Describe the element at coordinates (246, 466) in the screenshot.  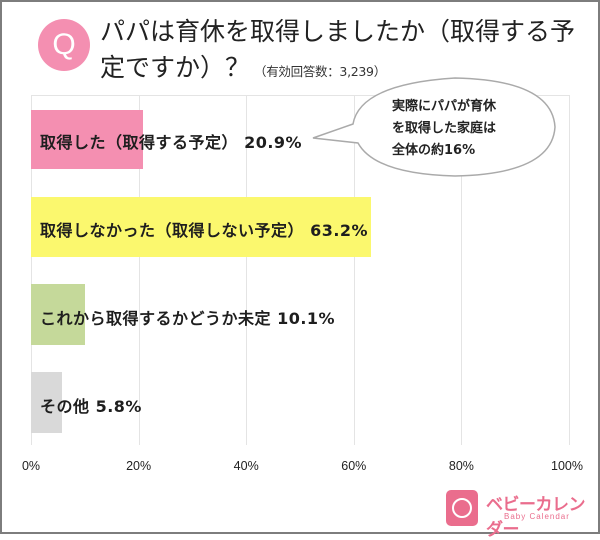
I see `x-tick: 40%` at that location.